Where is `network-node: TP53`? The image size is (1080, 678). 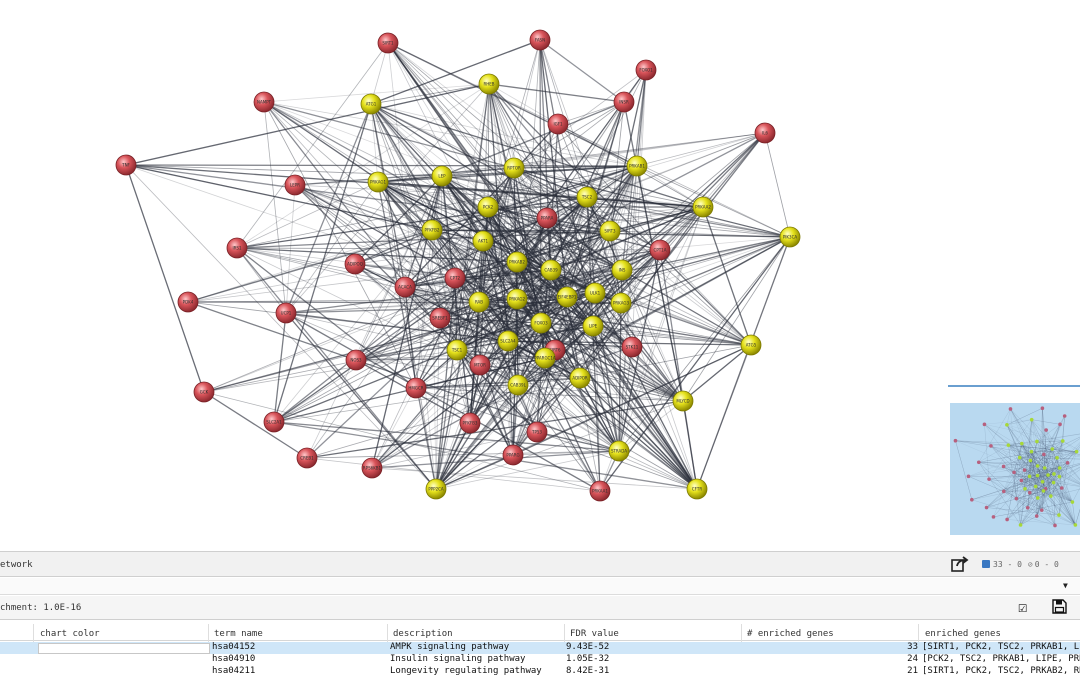
network-node: TP53 is located at coordinates (537, 432).